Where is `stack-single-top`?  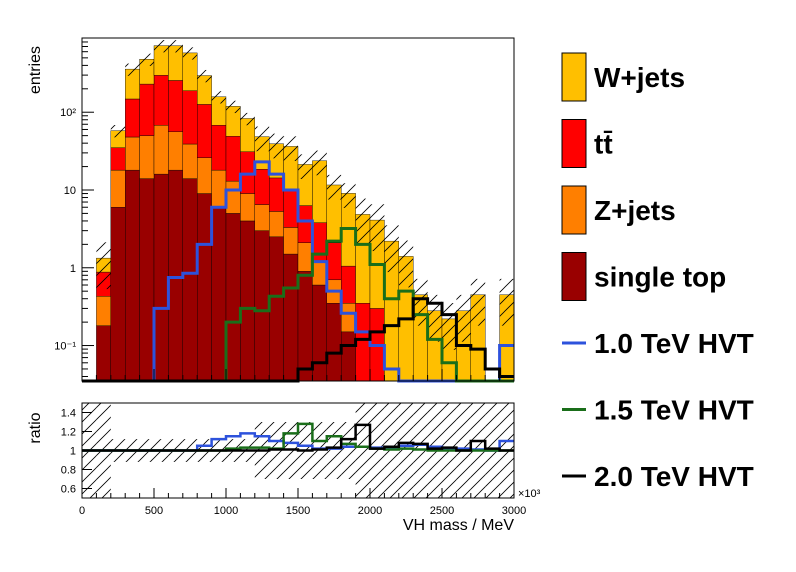
stack-single-top is located at coordinates (226, 275).